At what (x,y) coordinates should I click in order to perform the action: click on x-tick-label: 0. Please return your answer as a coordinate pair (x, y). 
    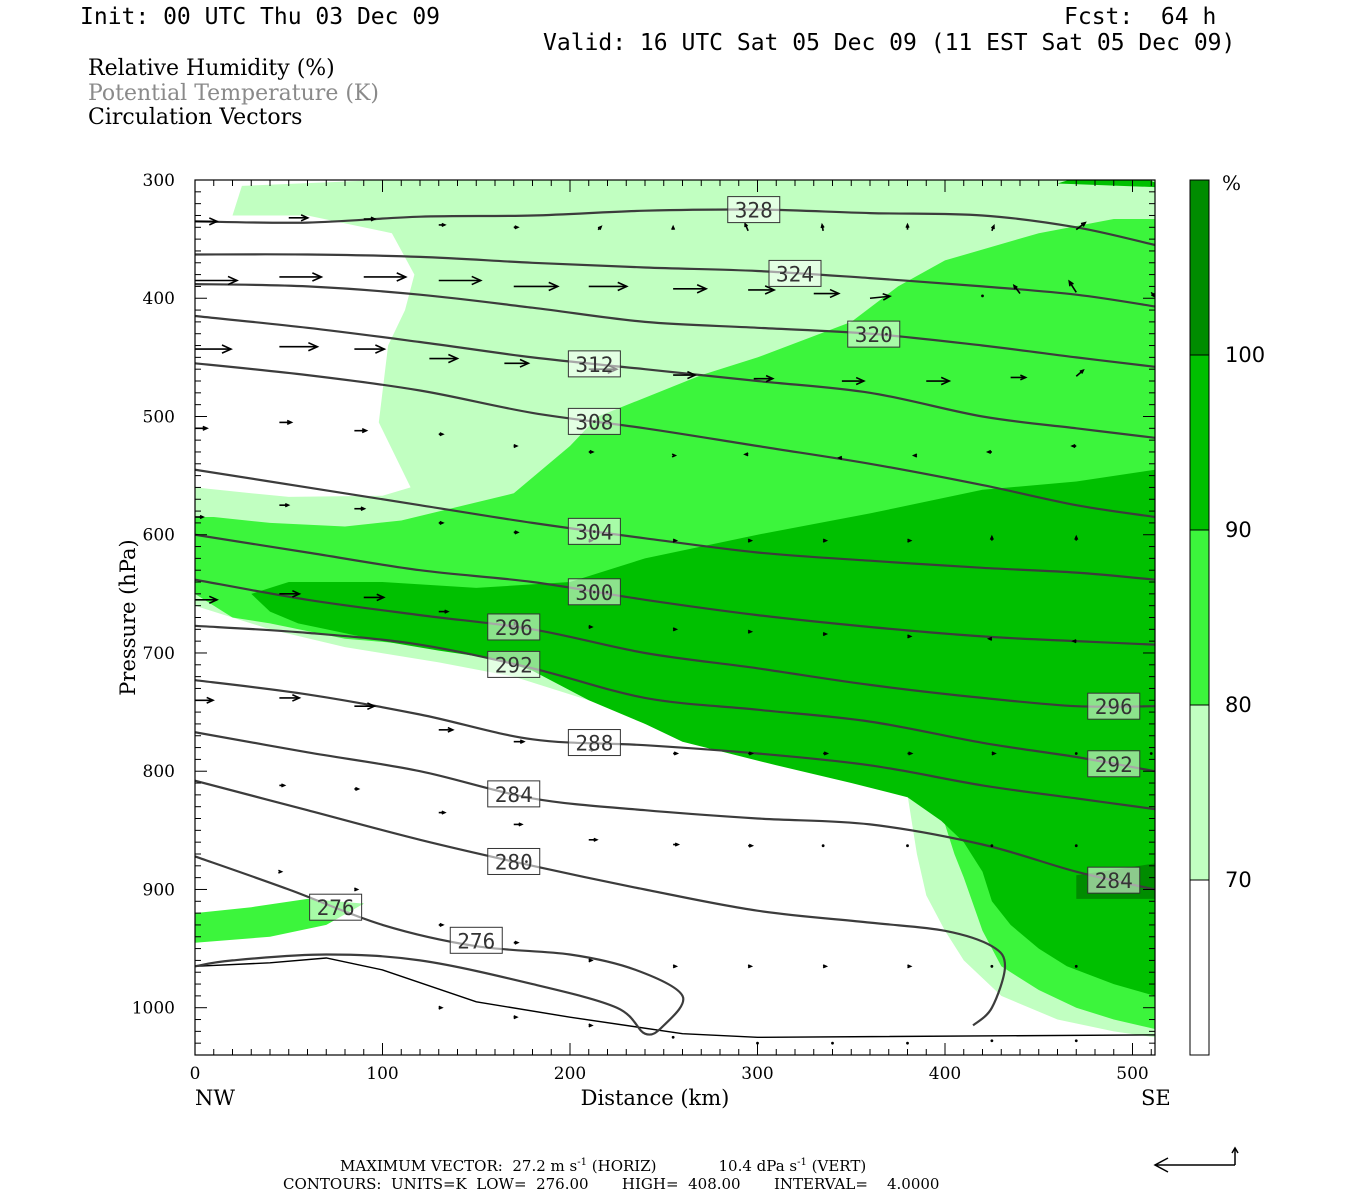
    Looking at the image, I should click on (195, 1074).